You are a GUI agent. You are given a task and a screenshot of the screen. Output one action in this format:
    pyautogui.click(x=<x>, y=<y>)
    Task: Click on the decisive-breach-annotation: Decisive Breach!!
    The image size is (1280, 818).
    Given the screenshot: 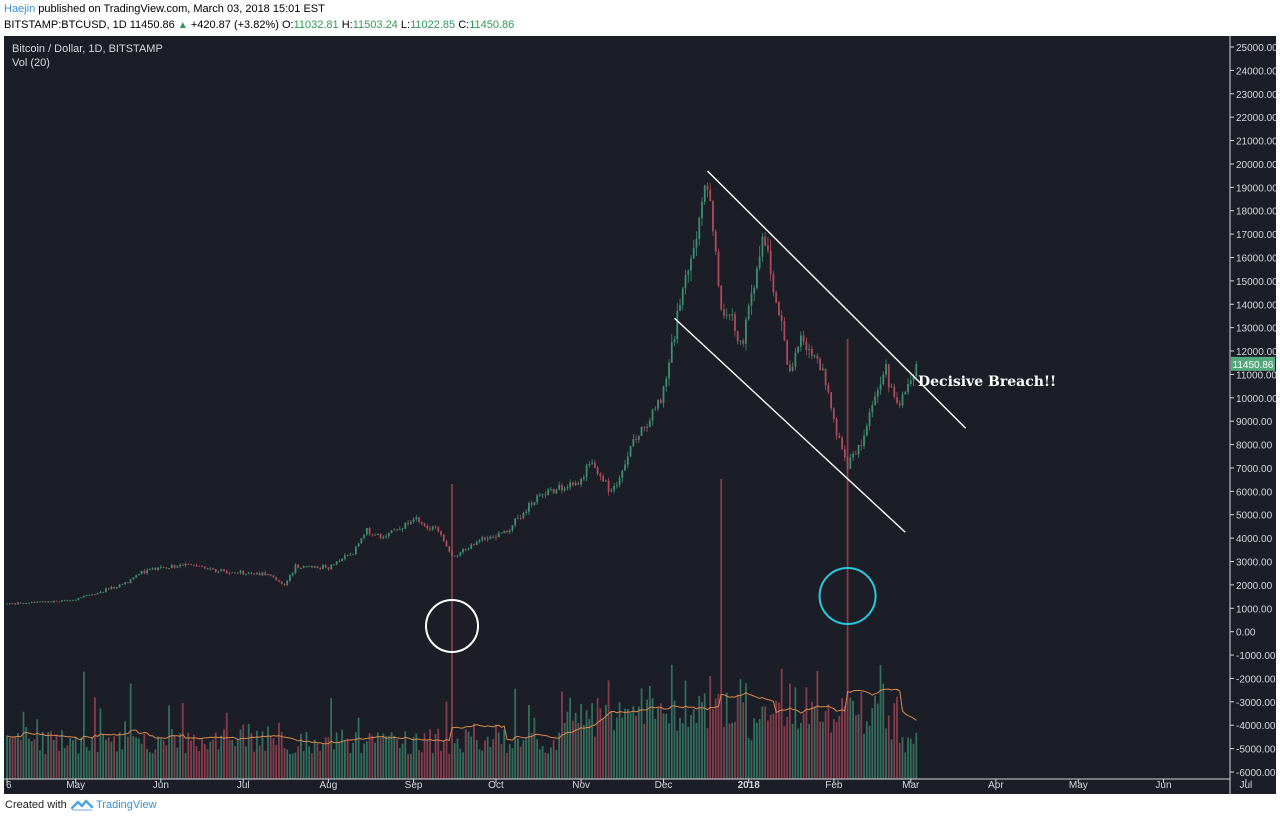 What is the action you would take?
    pyautogui.click(x=987, y=382)
    